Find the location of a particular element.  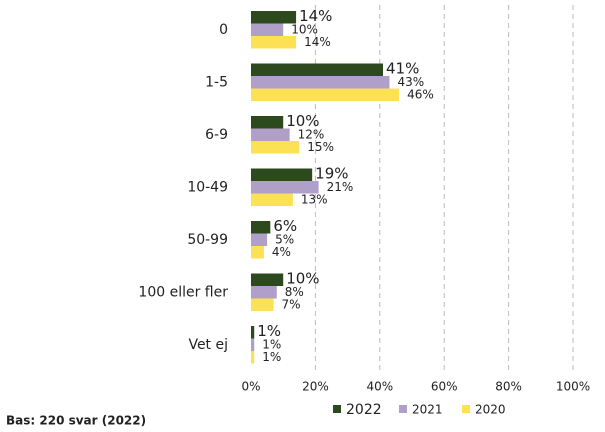

x-tick-label: 60% is located at coordinates (444, 387).